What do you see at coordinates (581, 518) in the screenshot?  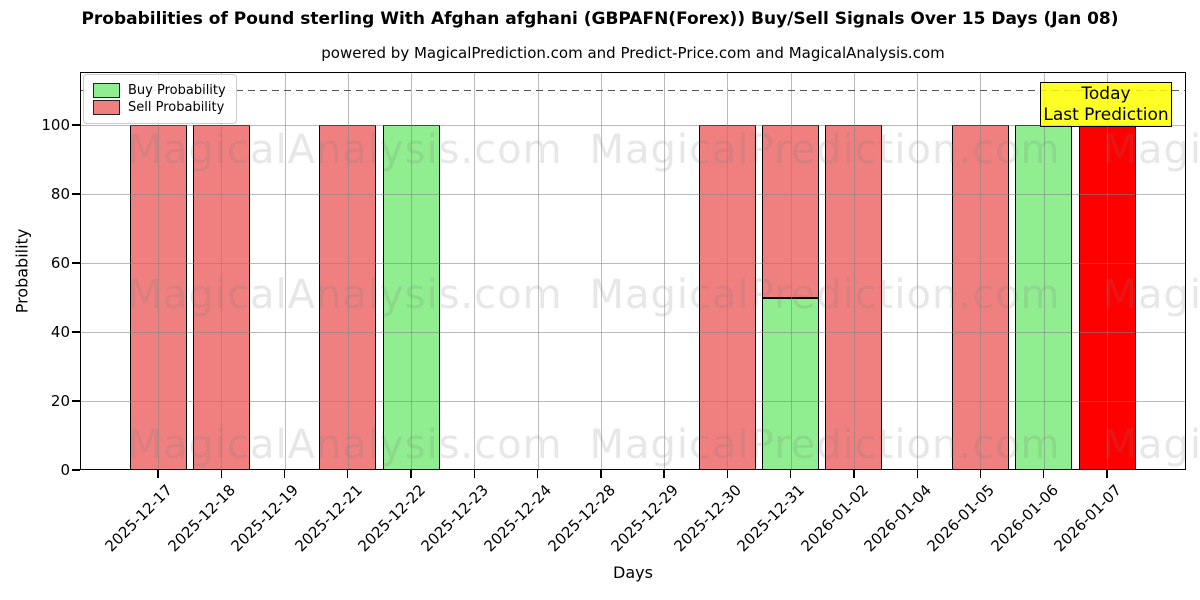 I see `x-tick-label: 2025-12-28` at bounding box center [581, 518].